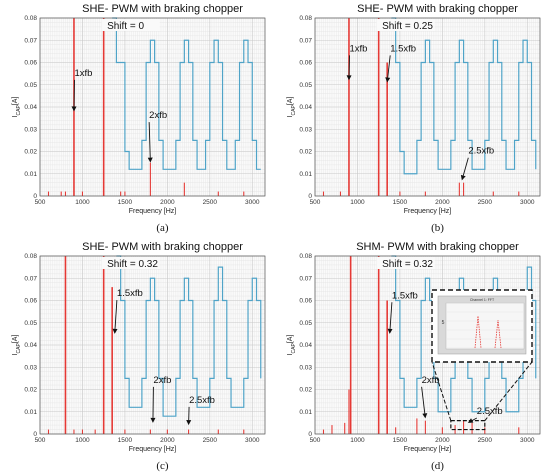 Image resolution: width=550 pixels, height=474 pixels. What do you see at coordinates (482, 360) in the screenshot?
I see `inset: Channel 1: FFT 5` at bounding box center [482, 360].